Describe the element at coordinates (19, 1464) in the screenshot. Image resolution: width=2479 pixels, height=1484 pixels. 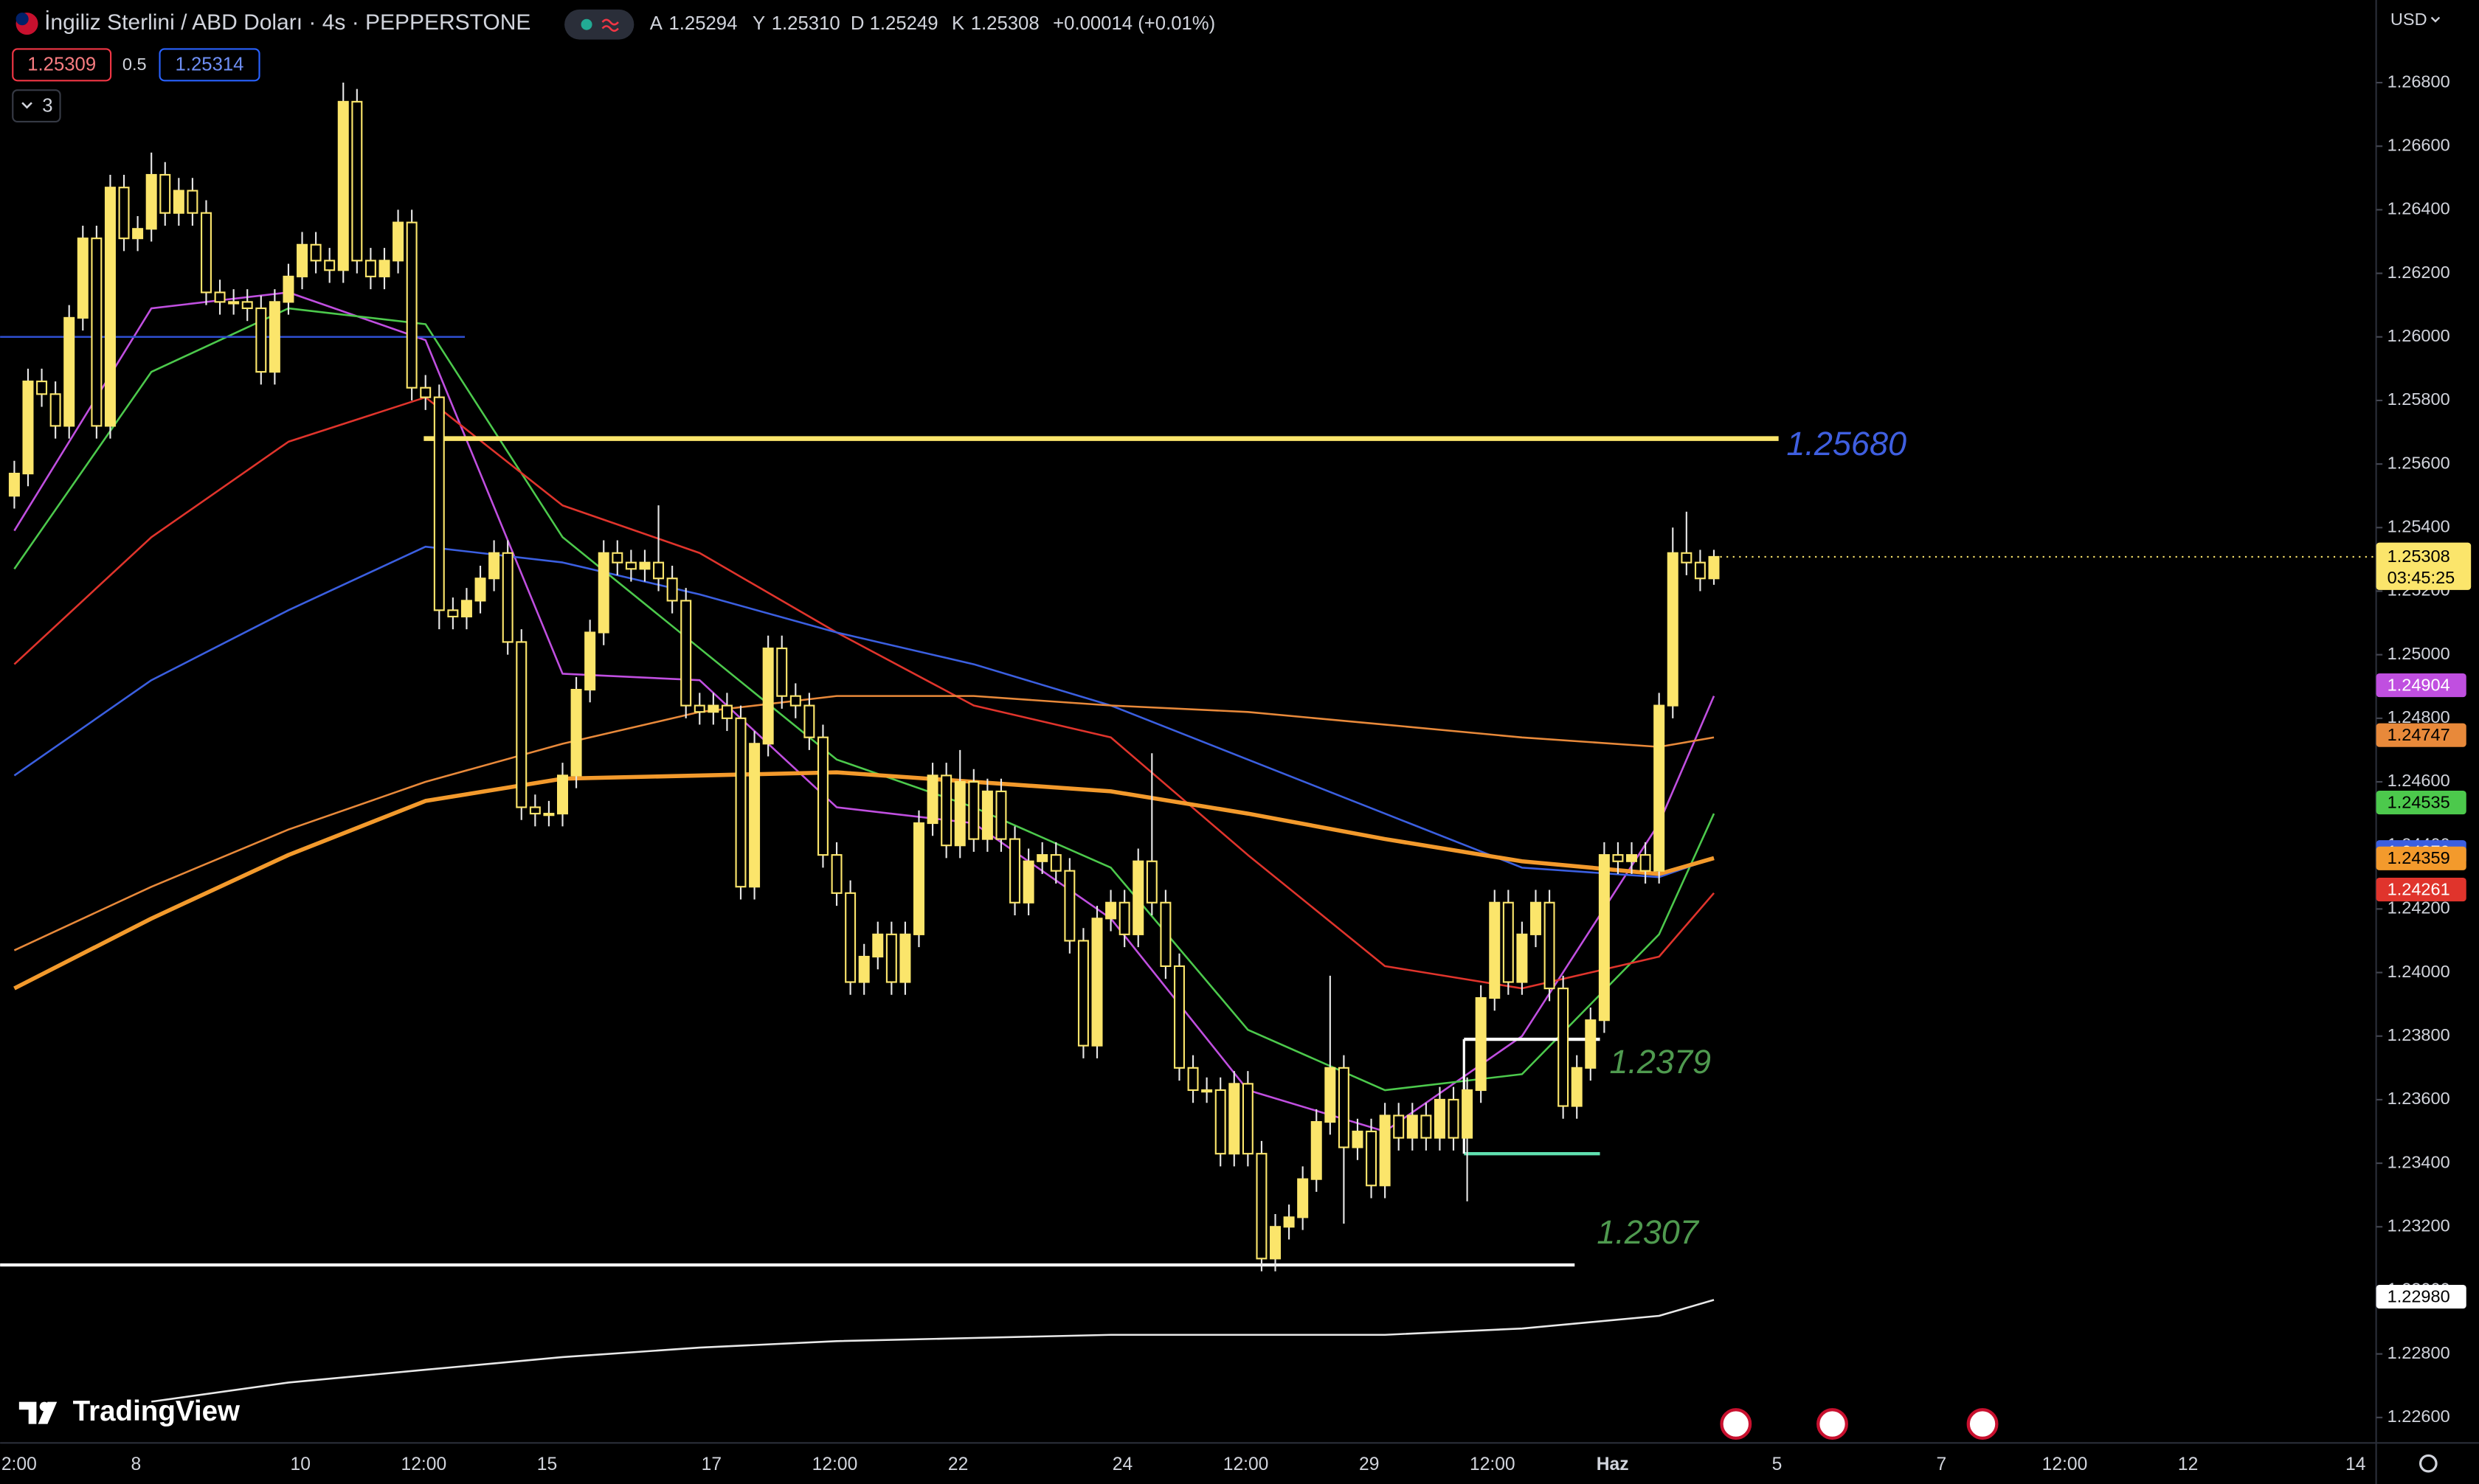
I see `x-tick-label: 2:00` at that location.